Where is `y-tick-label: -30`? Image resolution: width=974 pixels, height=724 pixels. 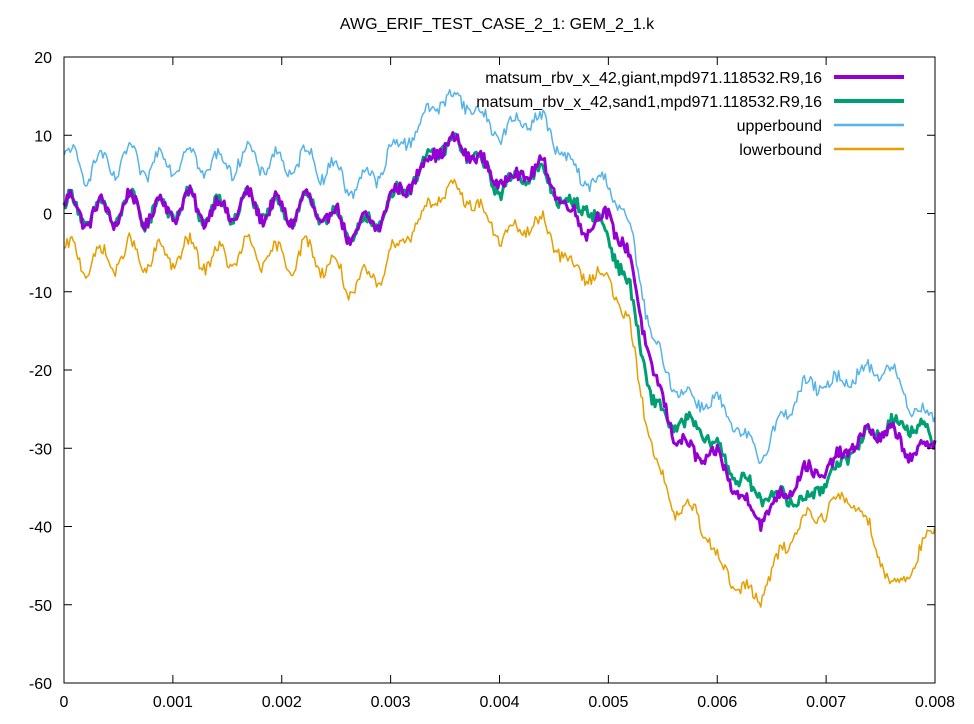 y-tick-label: -30 is located at coordinates (40, 449).